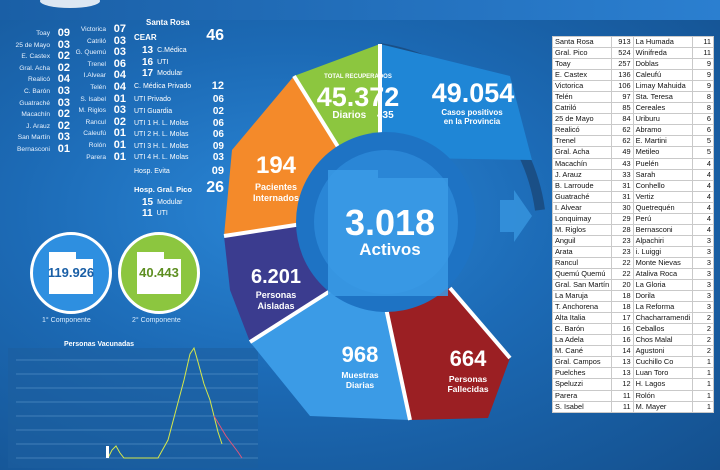 Image resolution: width=720 pixels, height=470 pixels. I want to click on muestras-value: 968, so click(360, 354).